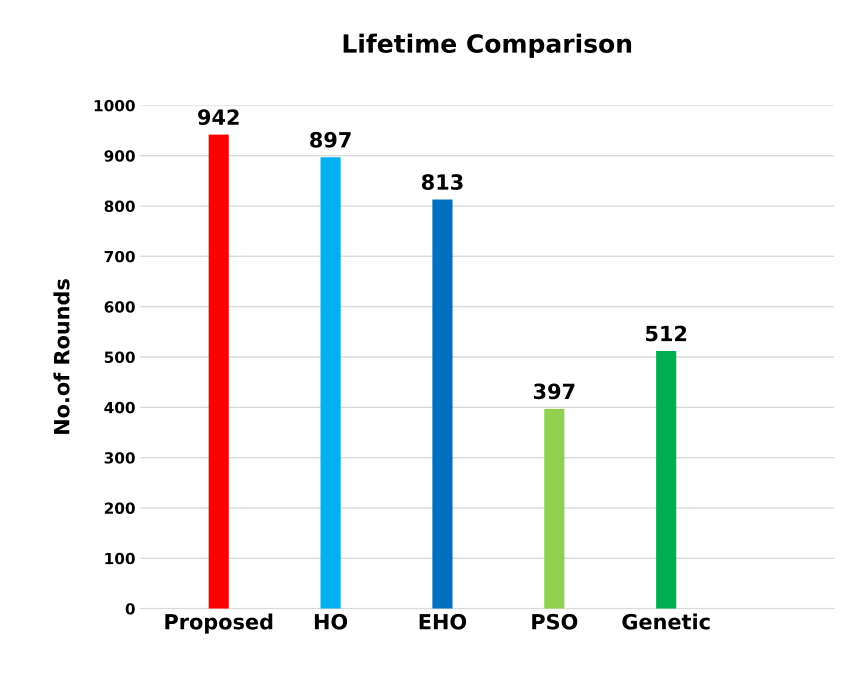 The height and width of the screenshot is (680, 851). Describe the element at coordinates (488, 46) in the screenshot. I see `chart-title: Lifetime Comparison` at that location.